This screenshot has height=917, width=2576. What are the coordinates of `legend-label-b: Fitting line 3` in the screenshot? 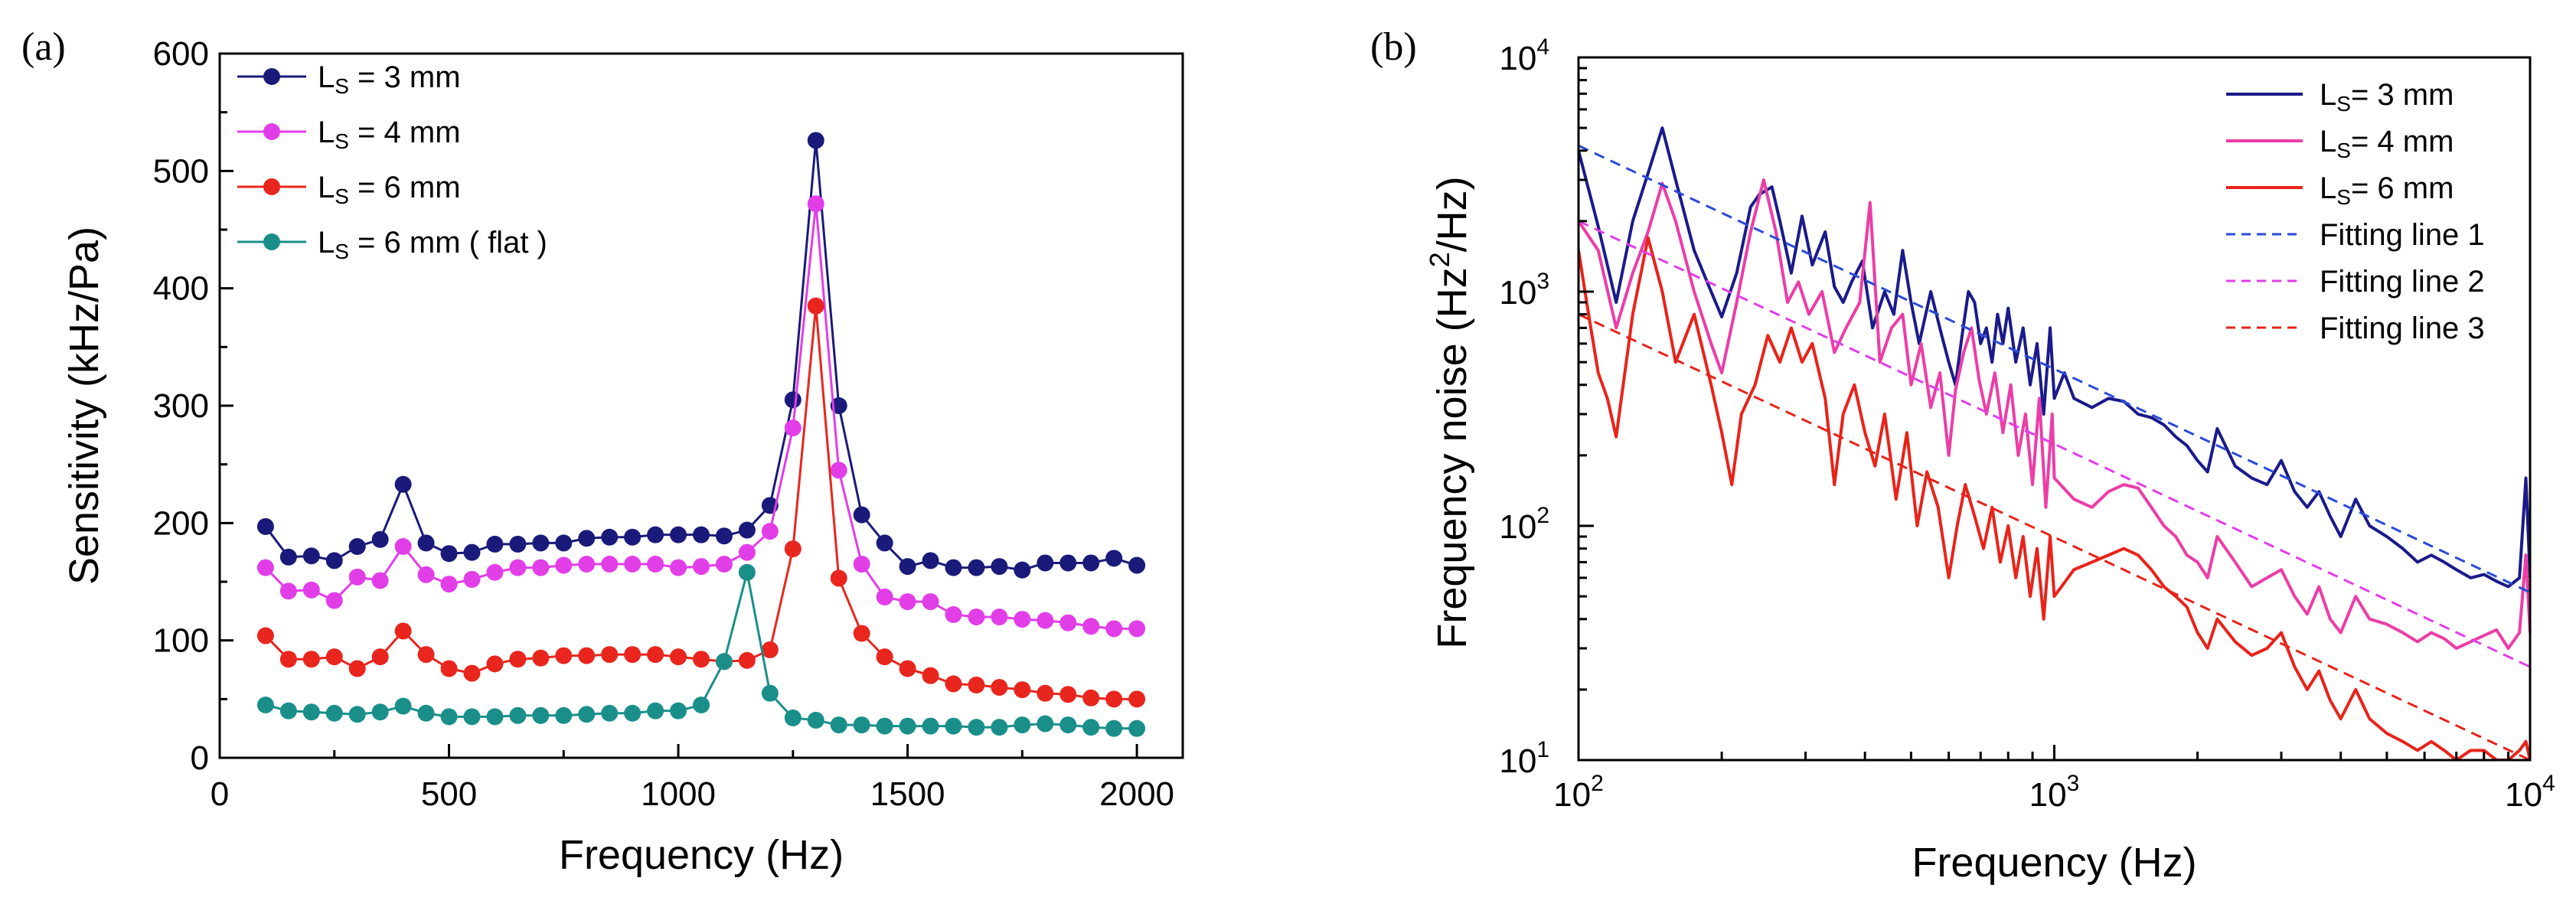 It's located at (2402, 328).